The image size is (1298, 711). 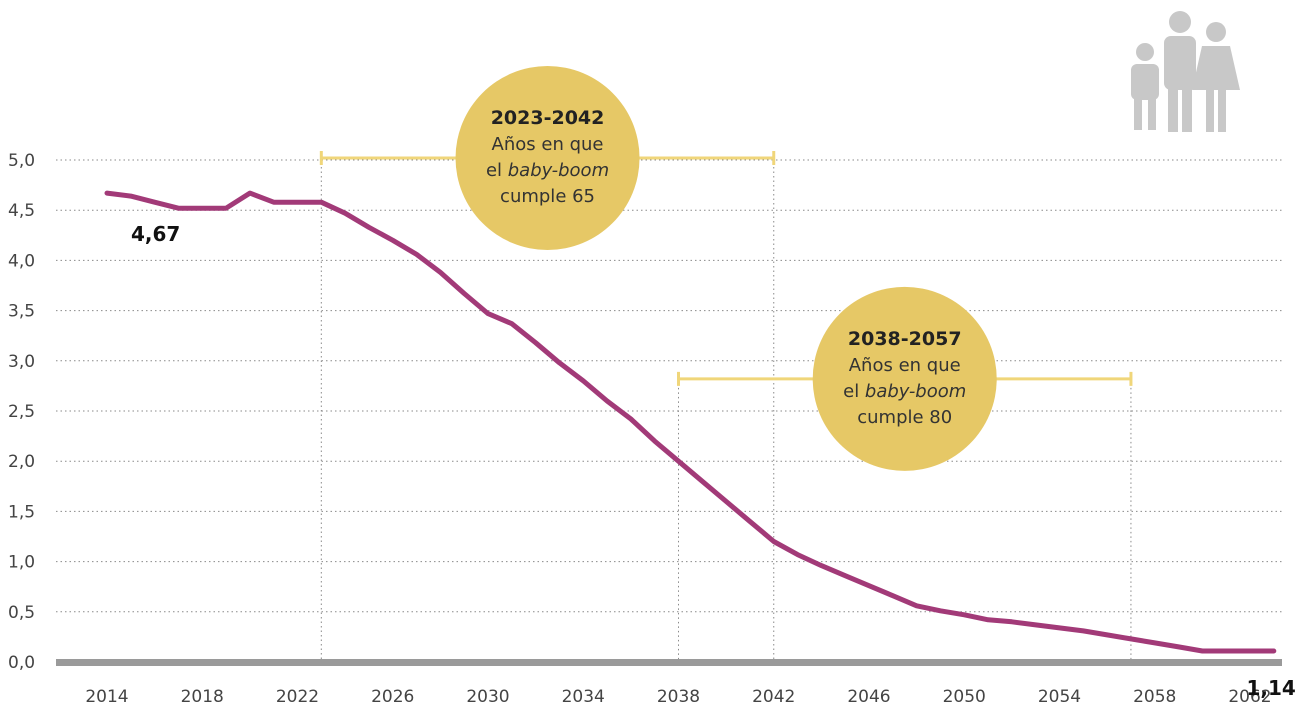 What do you see at coordinates (1185, 71) in the screenshot?
I see `family-icon` at bounding box center [1185, 71].